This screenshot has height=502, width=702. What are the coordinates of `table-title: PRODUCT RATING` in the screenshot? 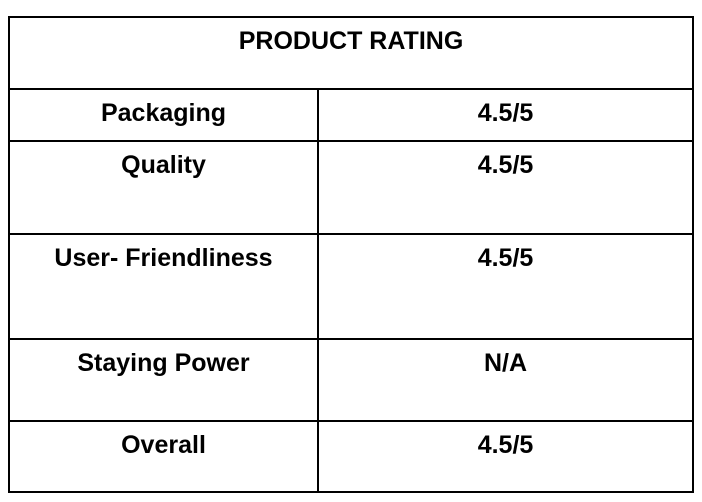 It's located at (351, 53).